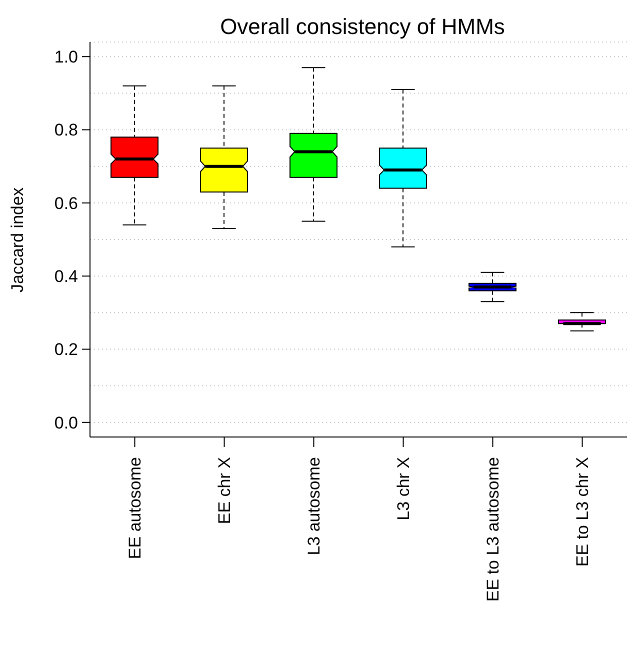 The height and width of the screenshot is (648, 638). What do you see at coordinates (314, 506) in the screenshot?
I see `x-tick-label: L3 autosome` at bounding box center [314, 506].